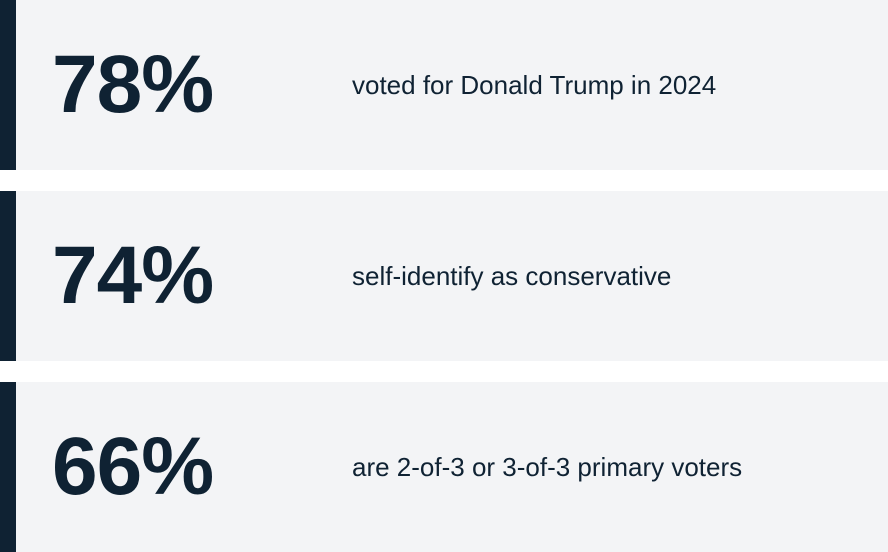 Image resolution: width=888 pixels, height=552 pixels. What do you see at coordinates (133, 275) in the screenshot?
I see `stat-value: 74%` at bounding box center [133, 275].